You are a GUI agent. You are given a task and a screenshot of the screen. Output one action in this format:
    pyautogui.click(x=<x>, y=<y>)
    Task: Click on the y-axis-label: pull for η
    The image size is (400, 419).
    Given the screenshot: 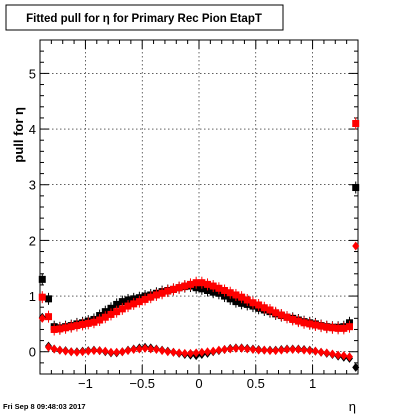 What is the action you would take?
    pyautogui.click(x=18, y=135)
    